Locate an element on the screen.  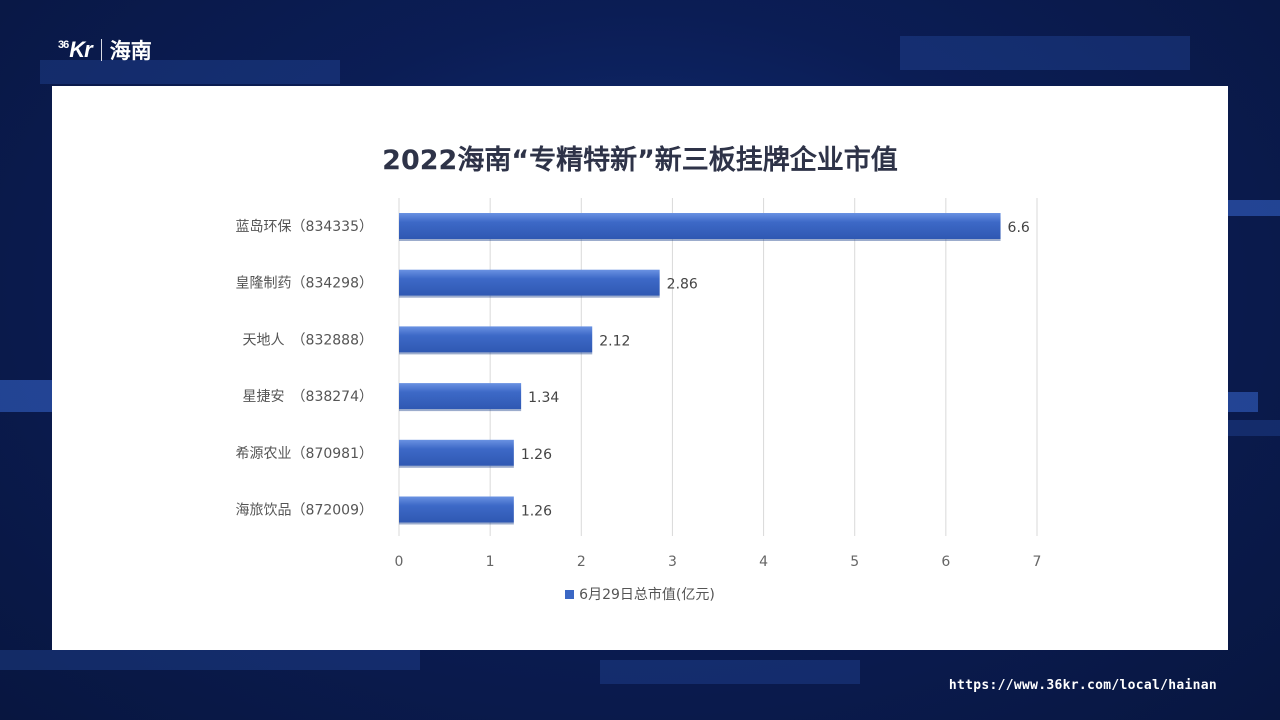
x-tick-label: 4 is located at coordinates (763, 562).